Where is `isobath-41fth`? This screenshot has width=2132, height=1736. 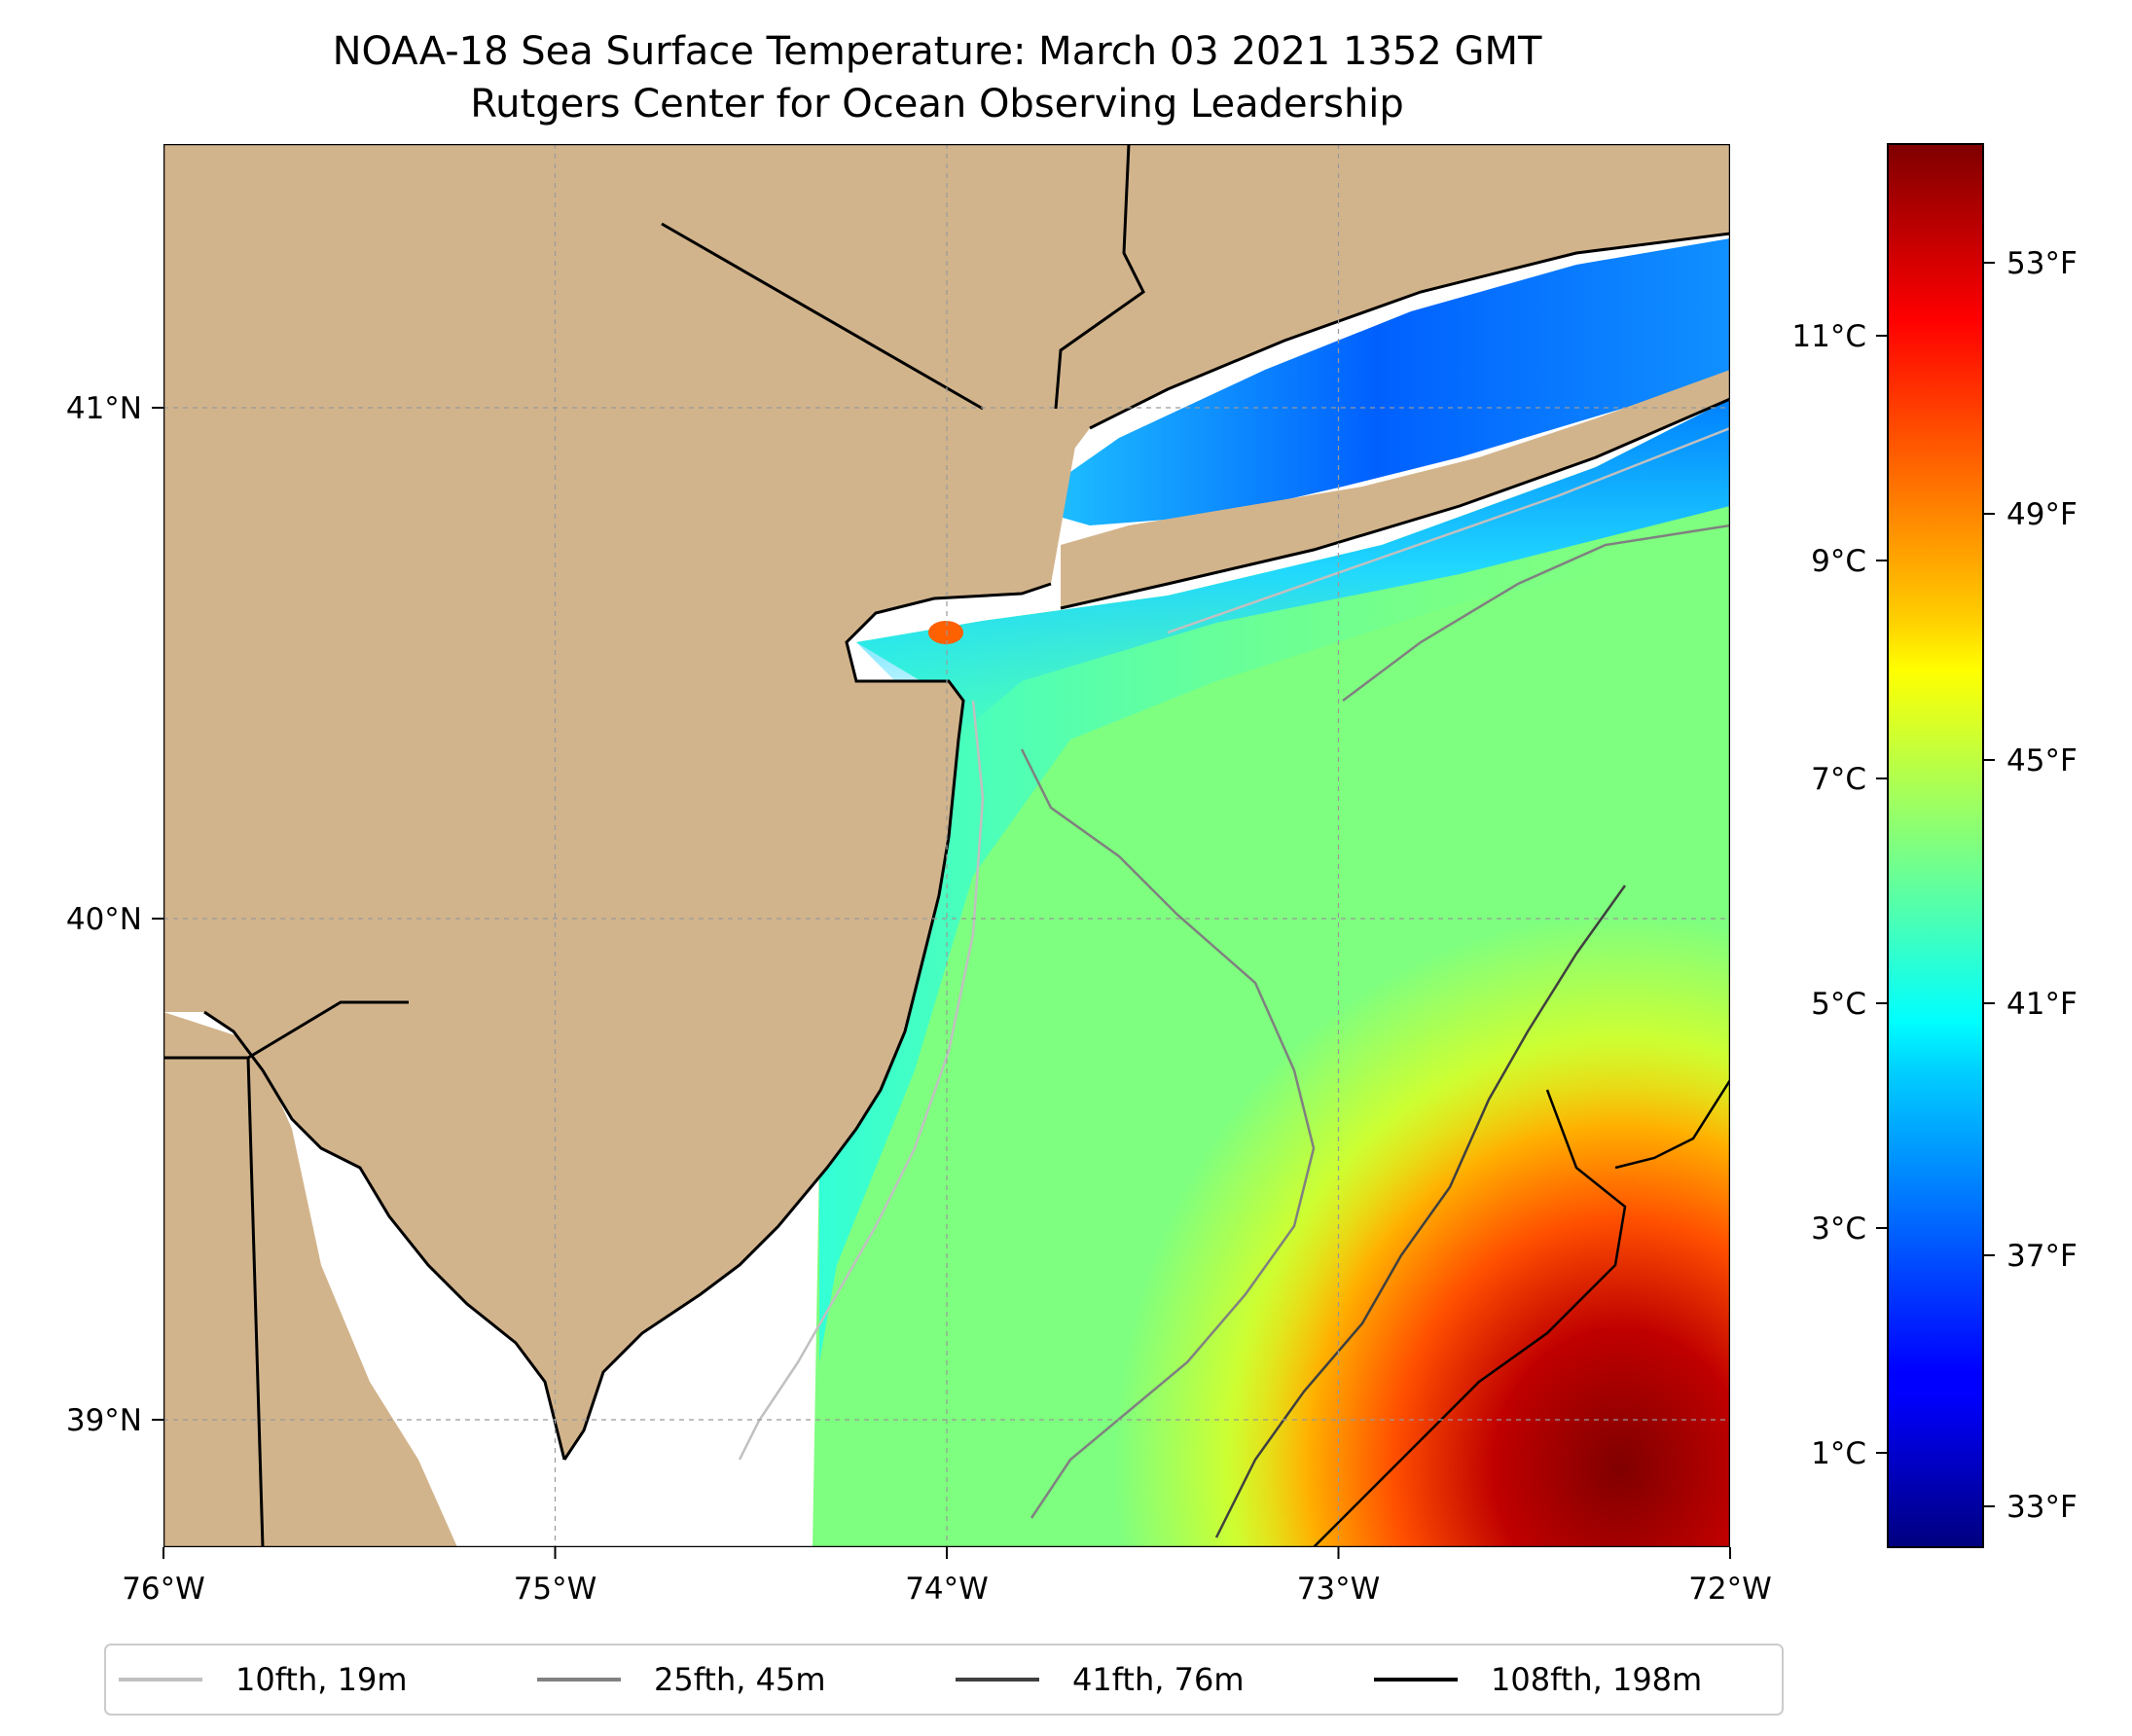
isobath-41fth is located at coordinates (1420, 1212).